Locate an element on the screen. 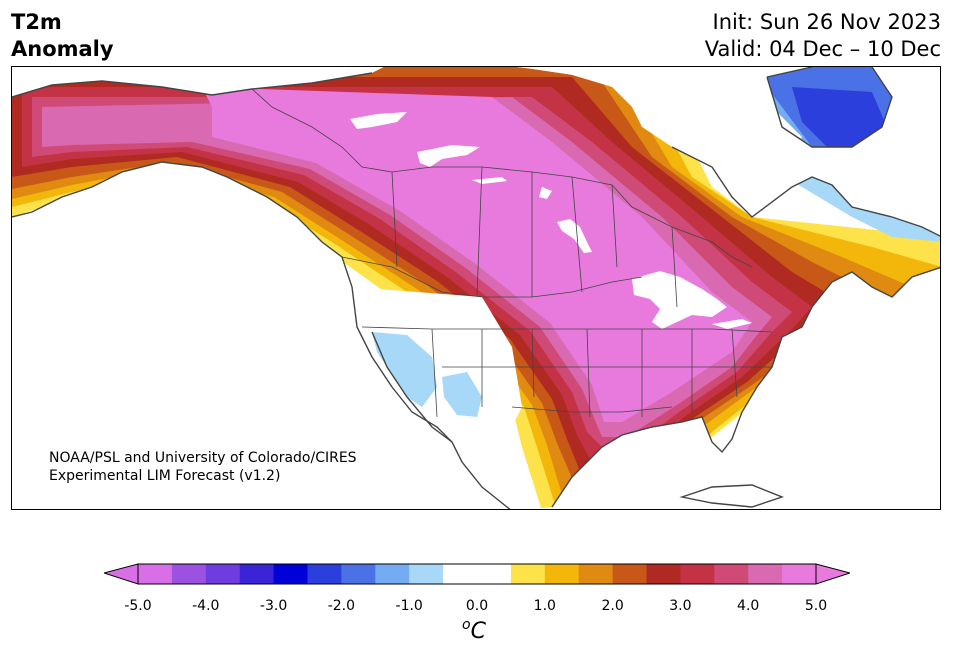 This screenshot has width=953, height=656. colorbar-over-arrow is located at coordinates (832, 574).